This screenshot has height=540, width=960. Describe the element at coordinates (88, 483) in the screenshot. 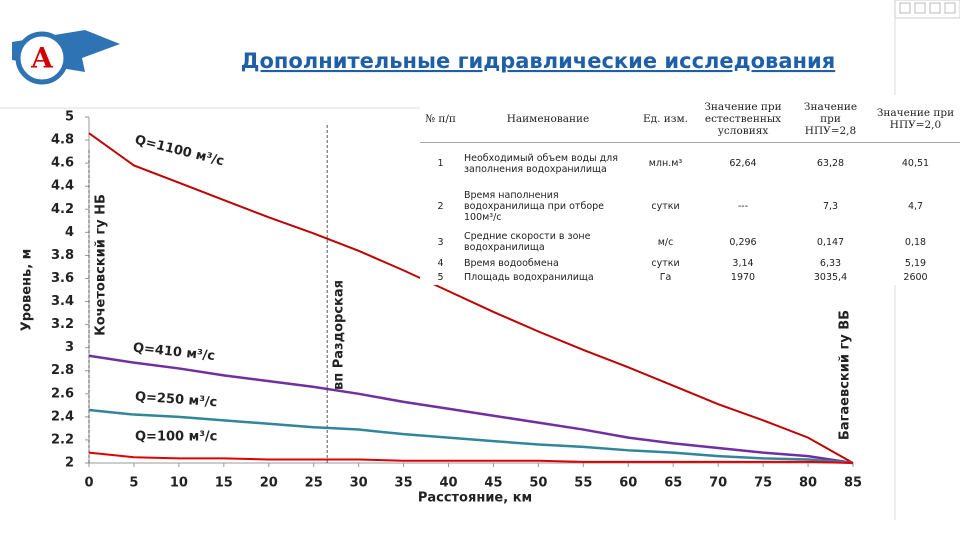

I see `x-tick-label: 0` at that location.